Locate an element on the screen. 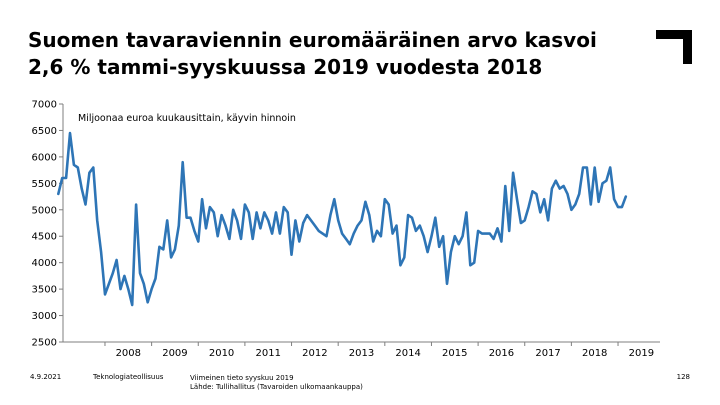 This screenshot has width=720, height=405. y-tick-label: 4500 is located at coordinates (44, 237).